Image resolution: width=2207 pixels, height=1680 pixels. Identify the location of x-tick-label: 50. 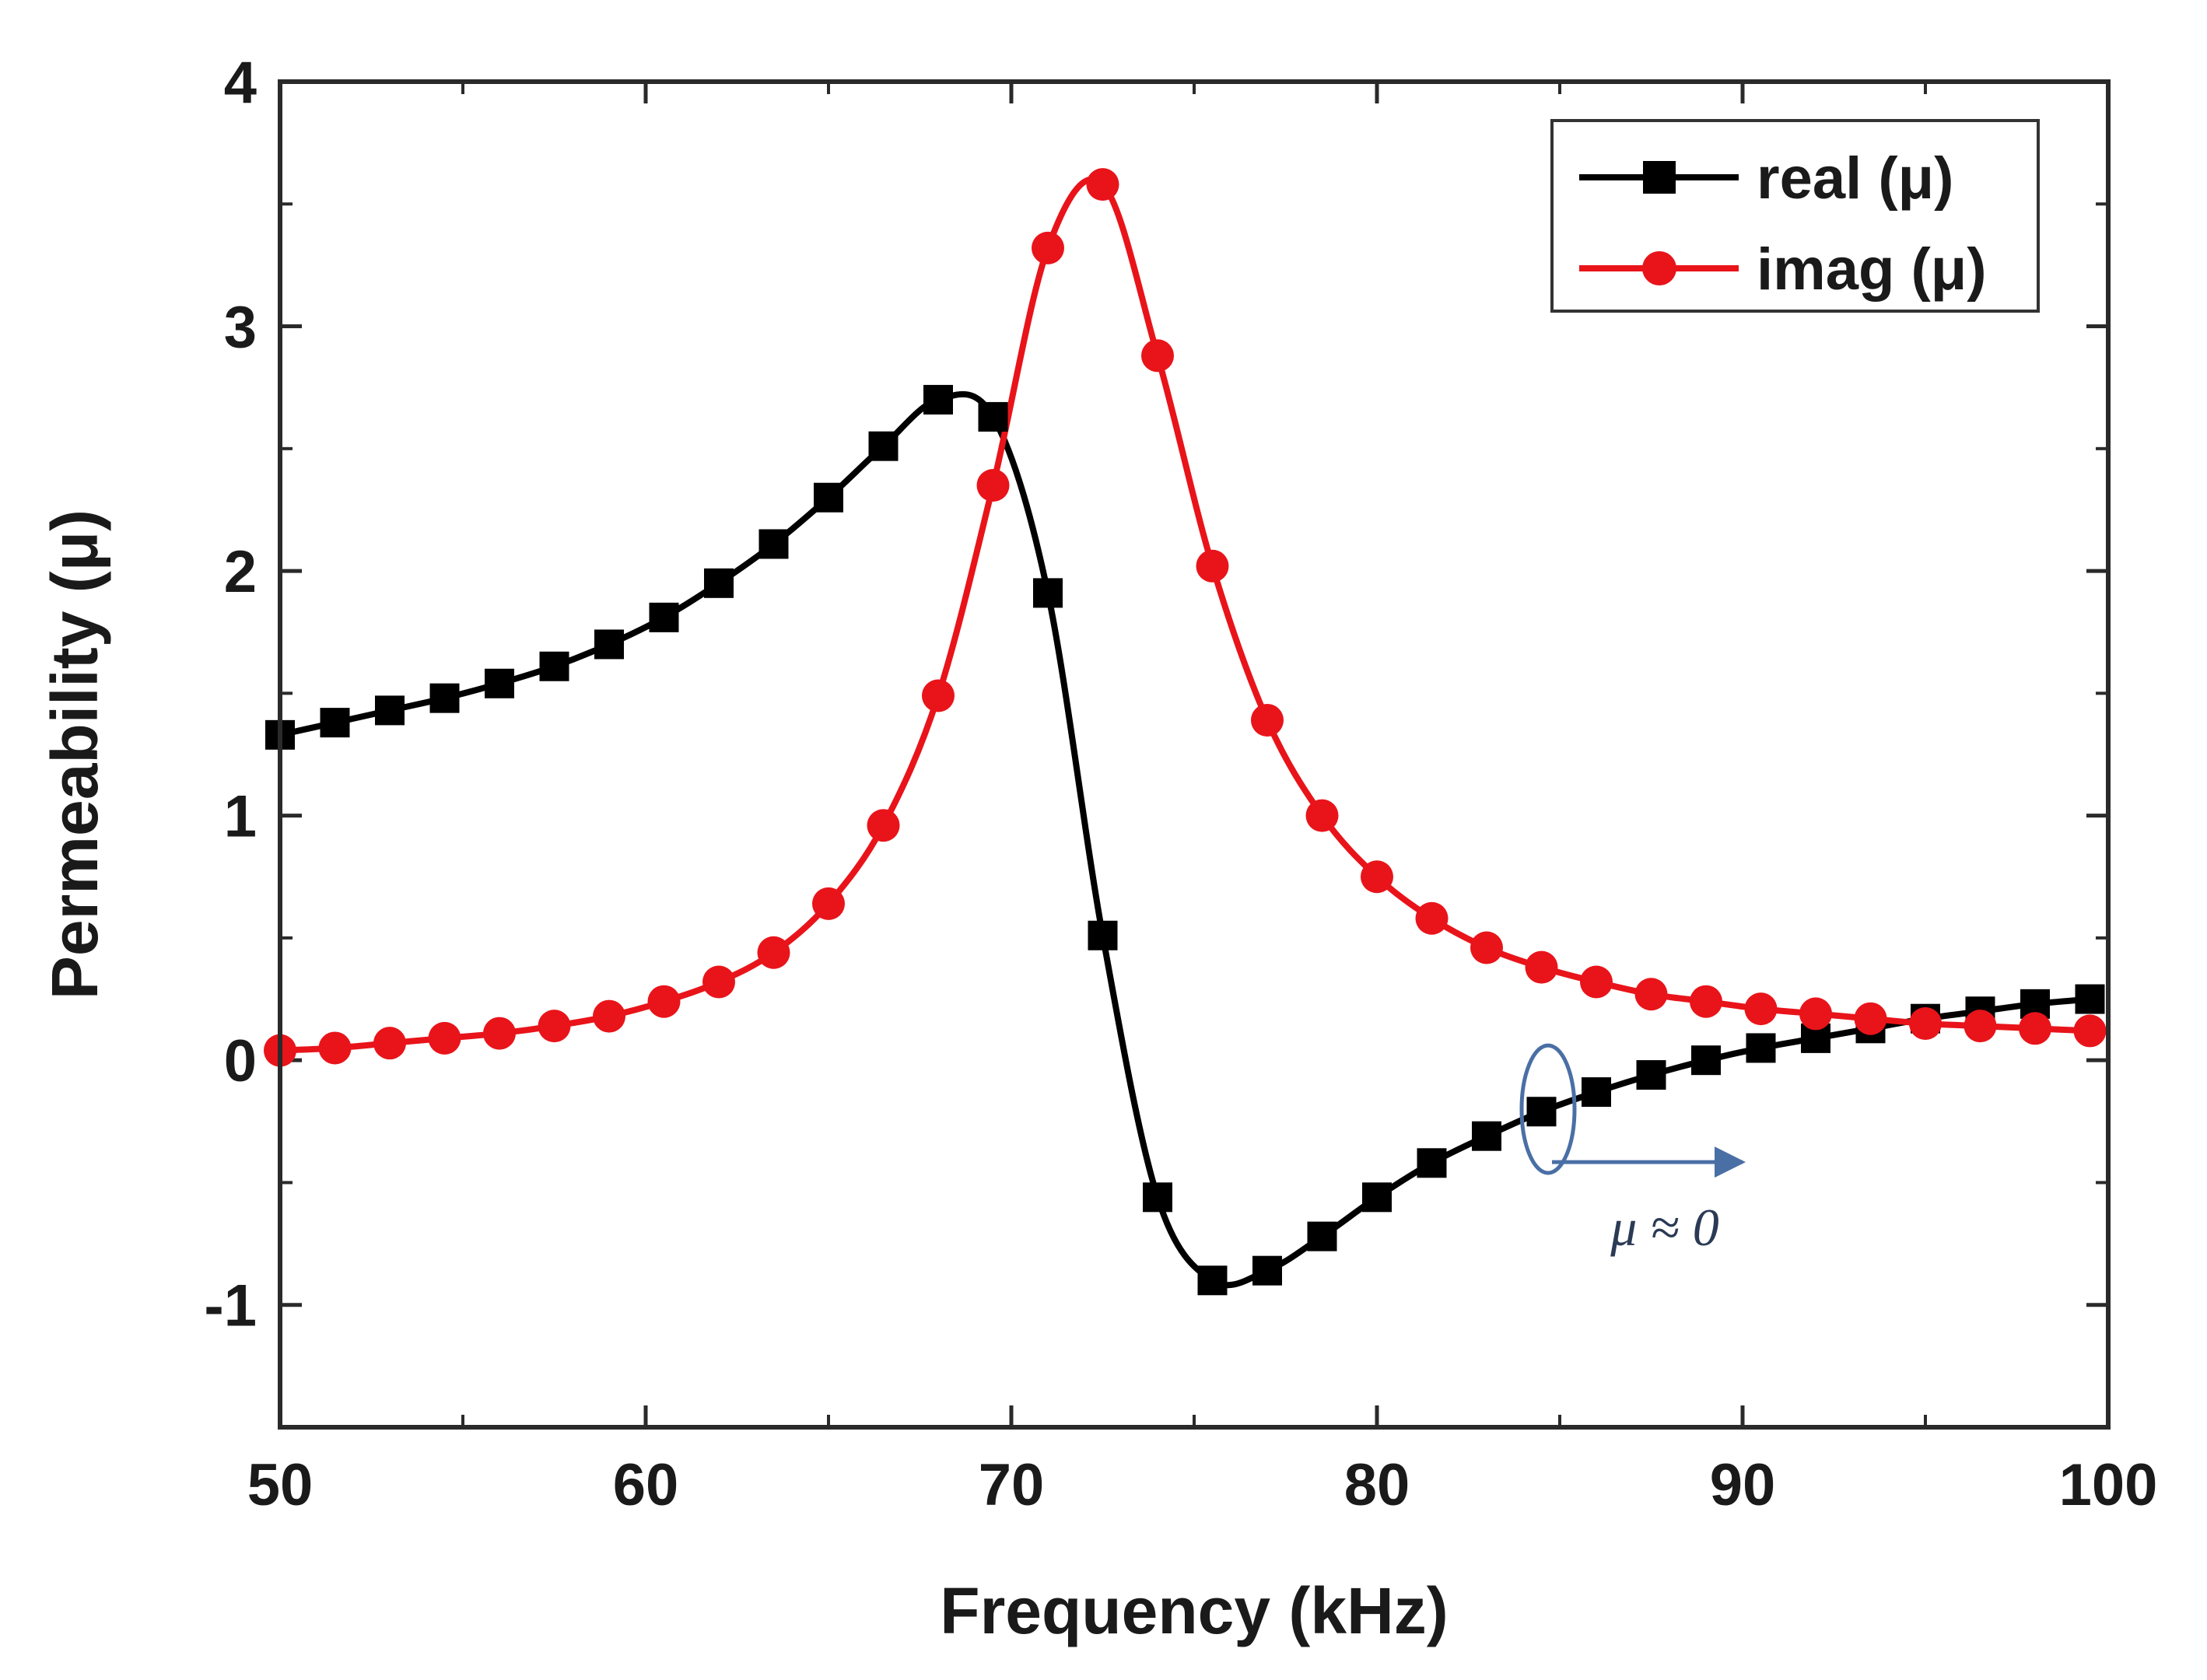
(280, 1485).